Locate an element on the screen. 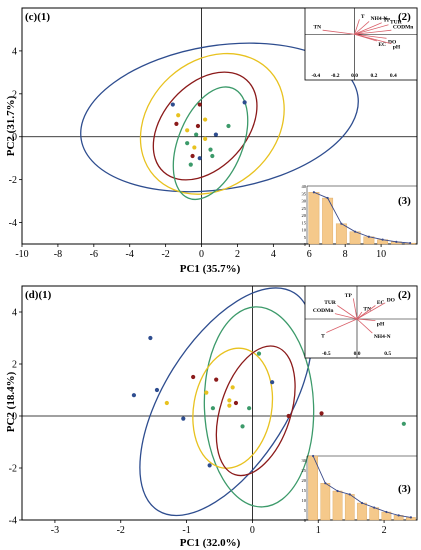 The width and height of the screenshot is (421, 550). loadings-inset-d: (2) TUR TP CODMn TN EC DO pH T NH4-N -0.5 0.0 0.5 is located at coordinates (361, 322).